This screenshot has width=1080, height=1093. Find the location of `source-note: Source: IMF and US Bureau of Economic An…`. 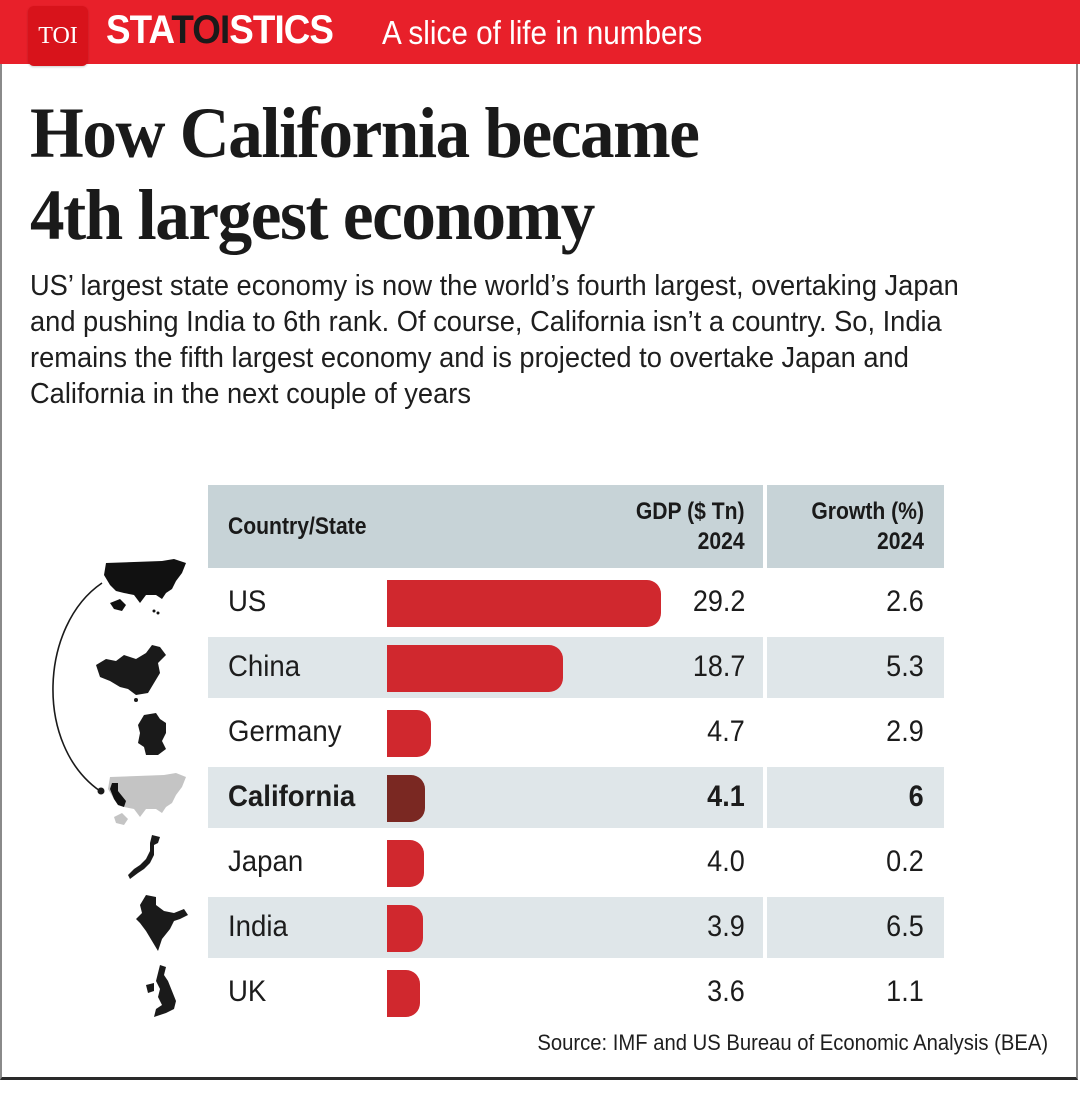

source-note: Source: IMF and US Bureau of Economic An… is located at coordinates (792, 1042).